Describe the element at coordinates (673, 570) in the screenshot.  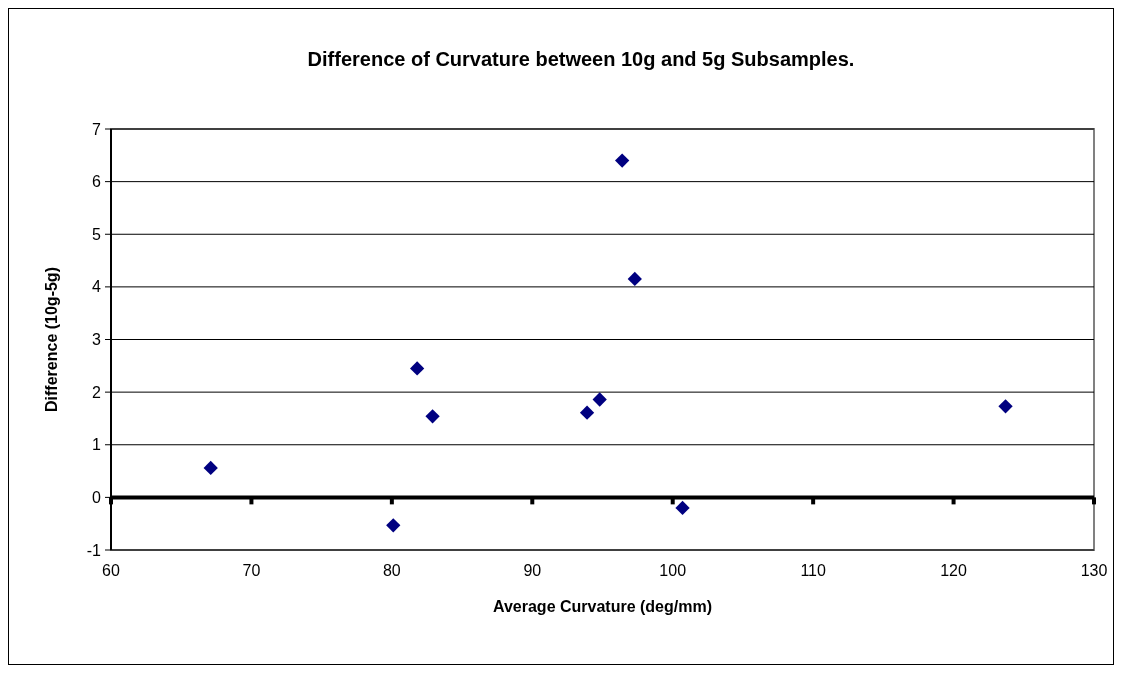
I see `x-tick-label: 100` at that location.